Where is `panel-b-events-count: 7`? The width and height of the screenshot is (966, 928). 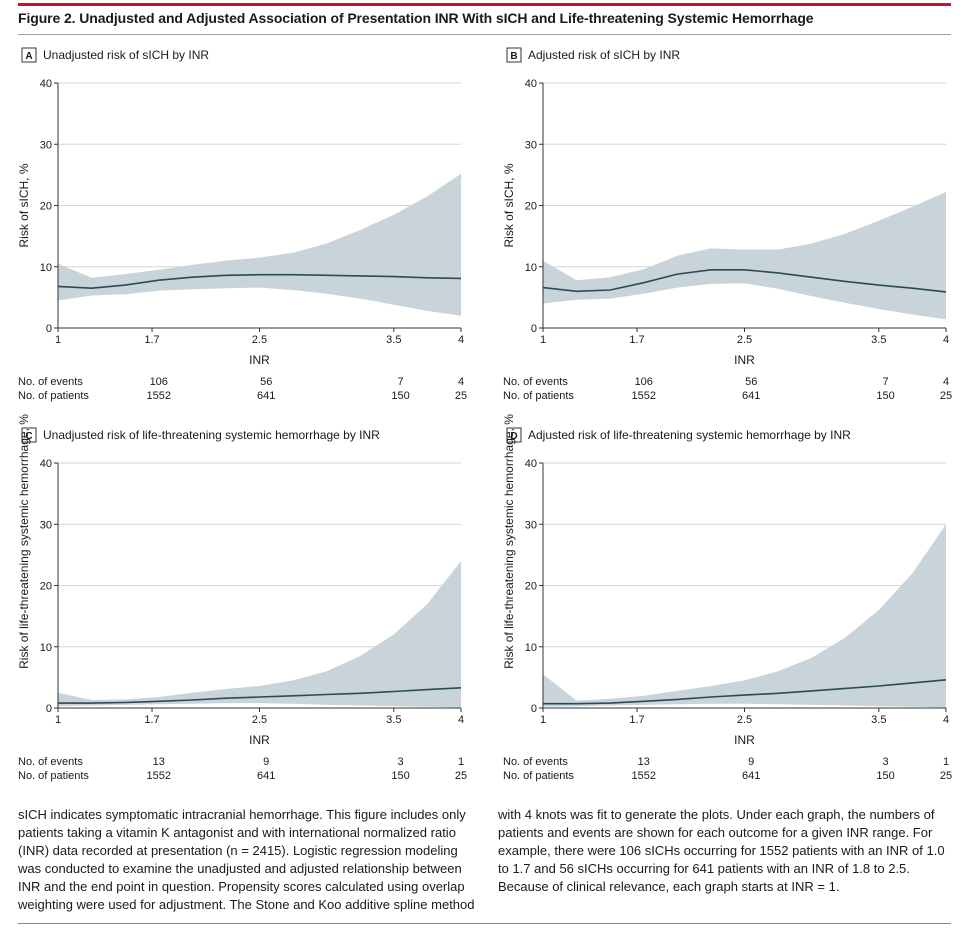
panel-b-events-count: 7 is located at coordinates (885, 382).